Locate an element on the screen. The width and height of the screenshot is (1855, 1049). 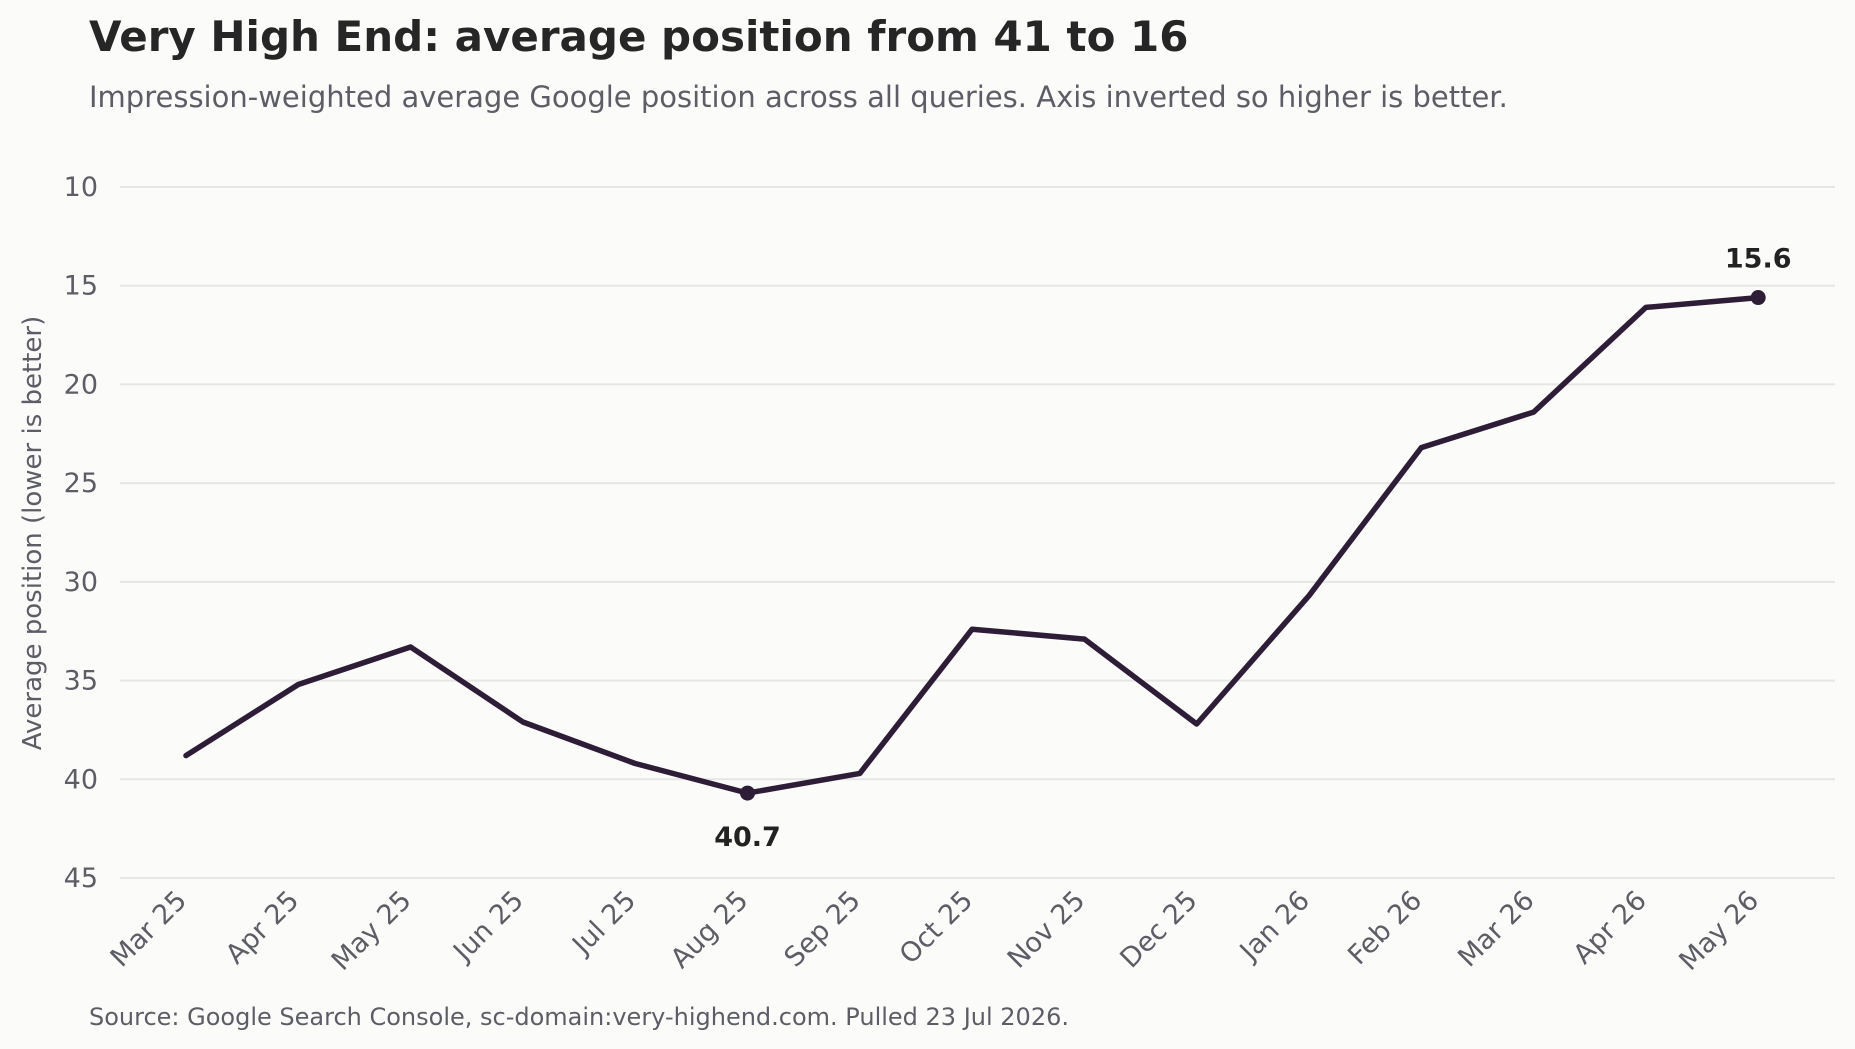
x-tick-label: Nov 25 is located at coordinates (1047, 930).